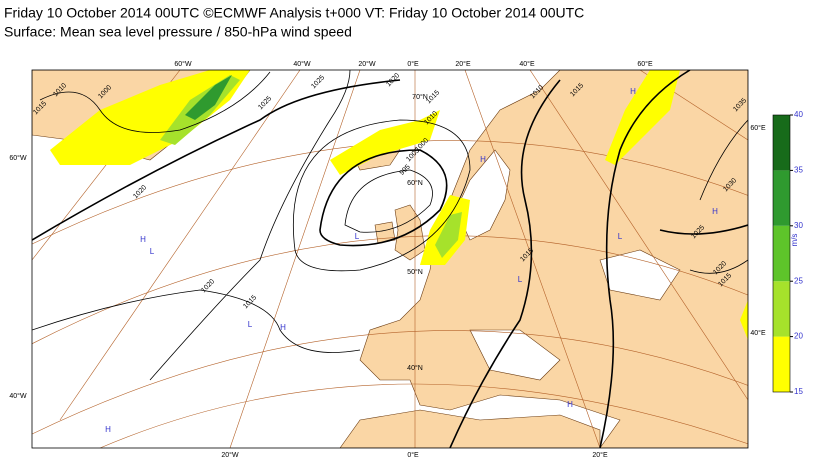 Image resolution: width=813 pixels, height=470 pixels. Describe the element at coordinates (415, 183) in the screenshot. I see `graticule-label: 60°N` at that location.